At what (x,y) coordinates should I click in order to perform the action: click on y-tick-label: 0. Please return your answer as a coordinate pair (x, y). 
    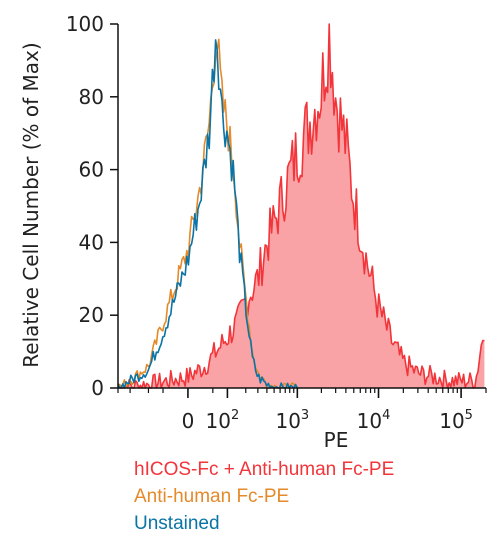
    Looking at the image, I should click on (97, 388).